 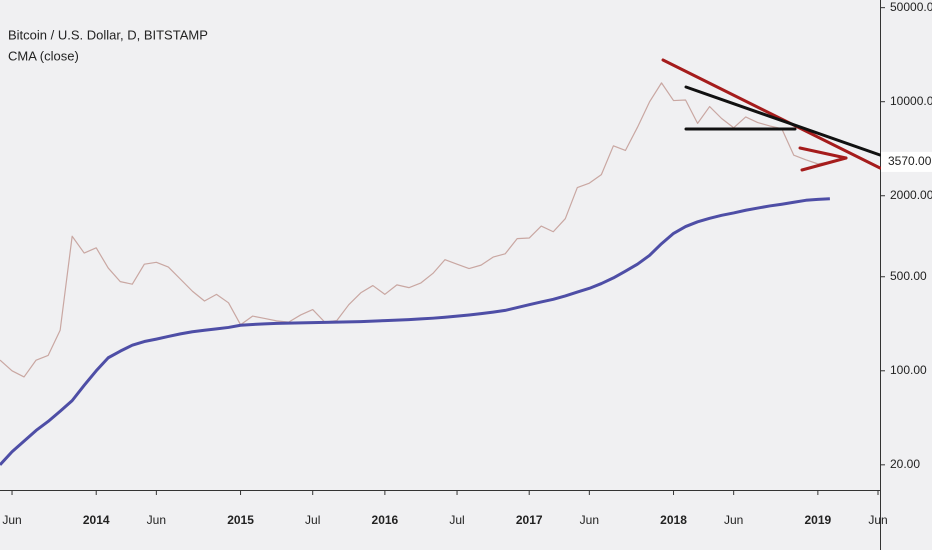 I want to click on last-price-label: 3570.00, so click(x=910, y=161).